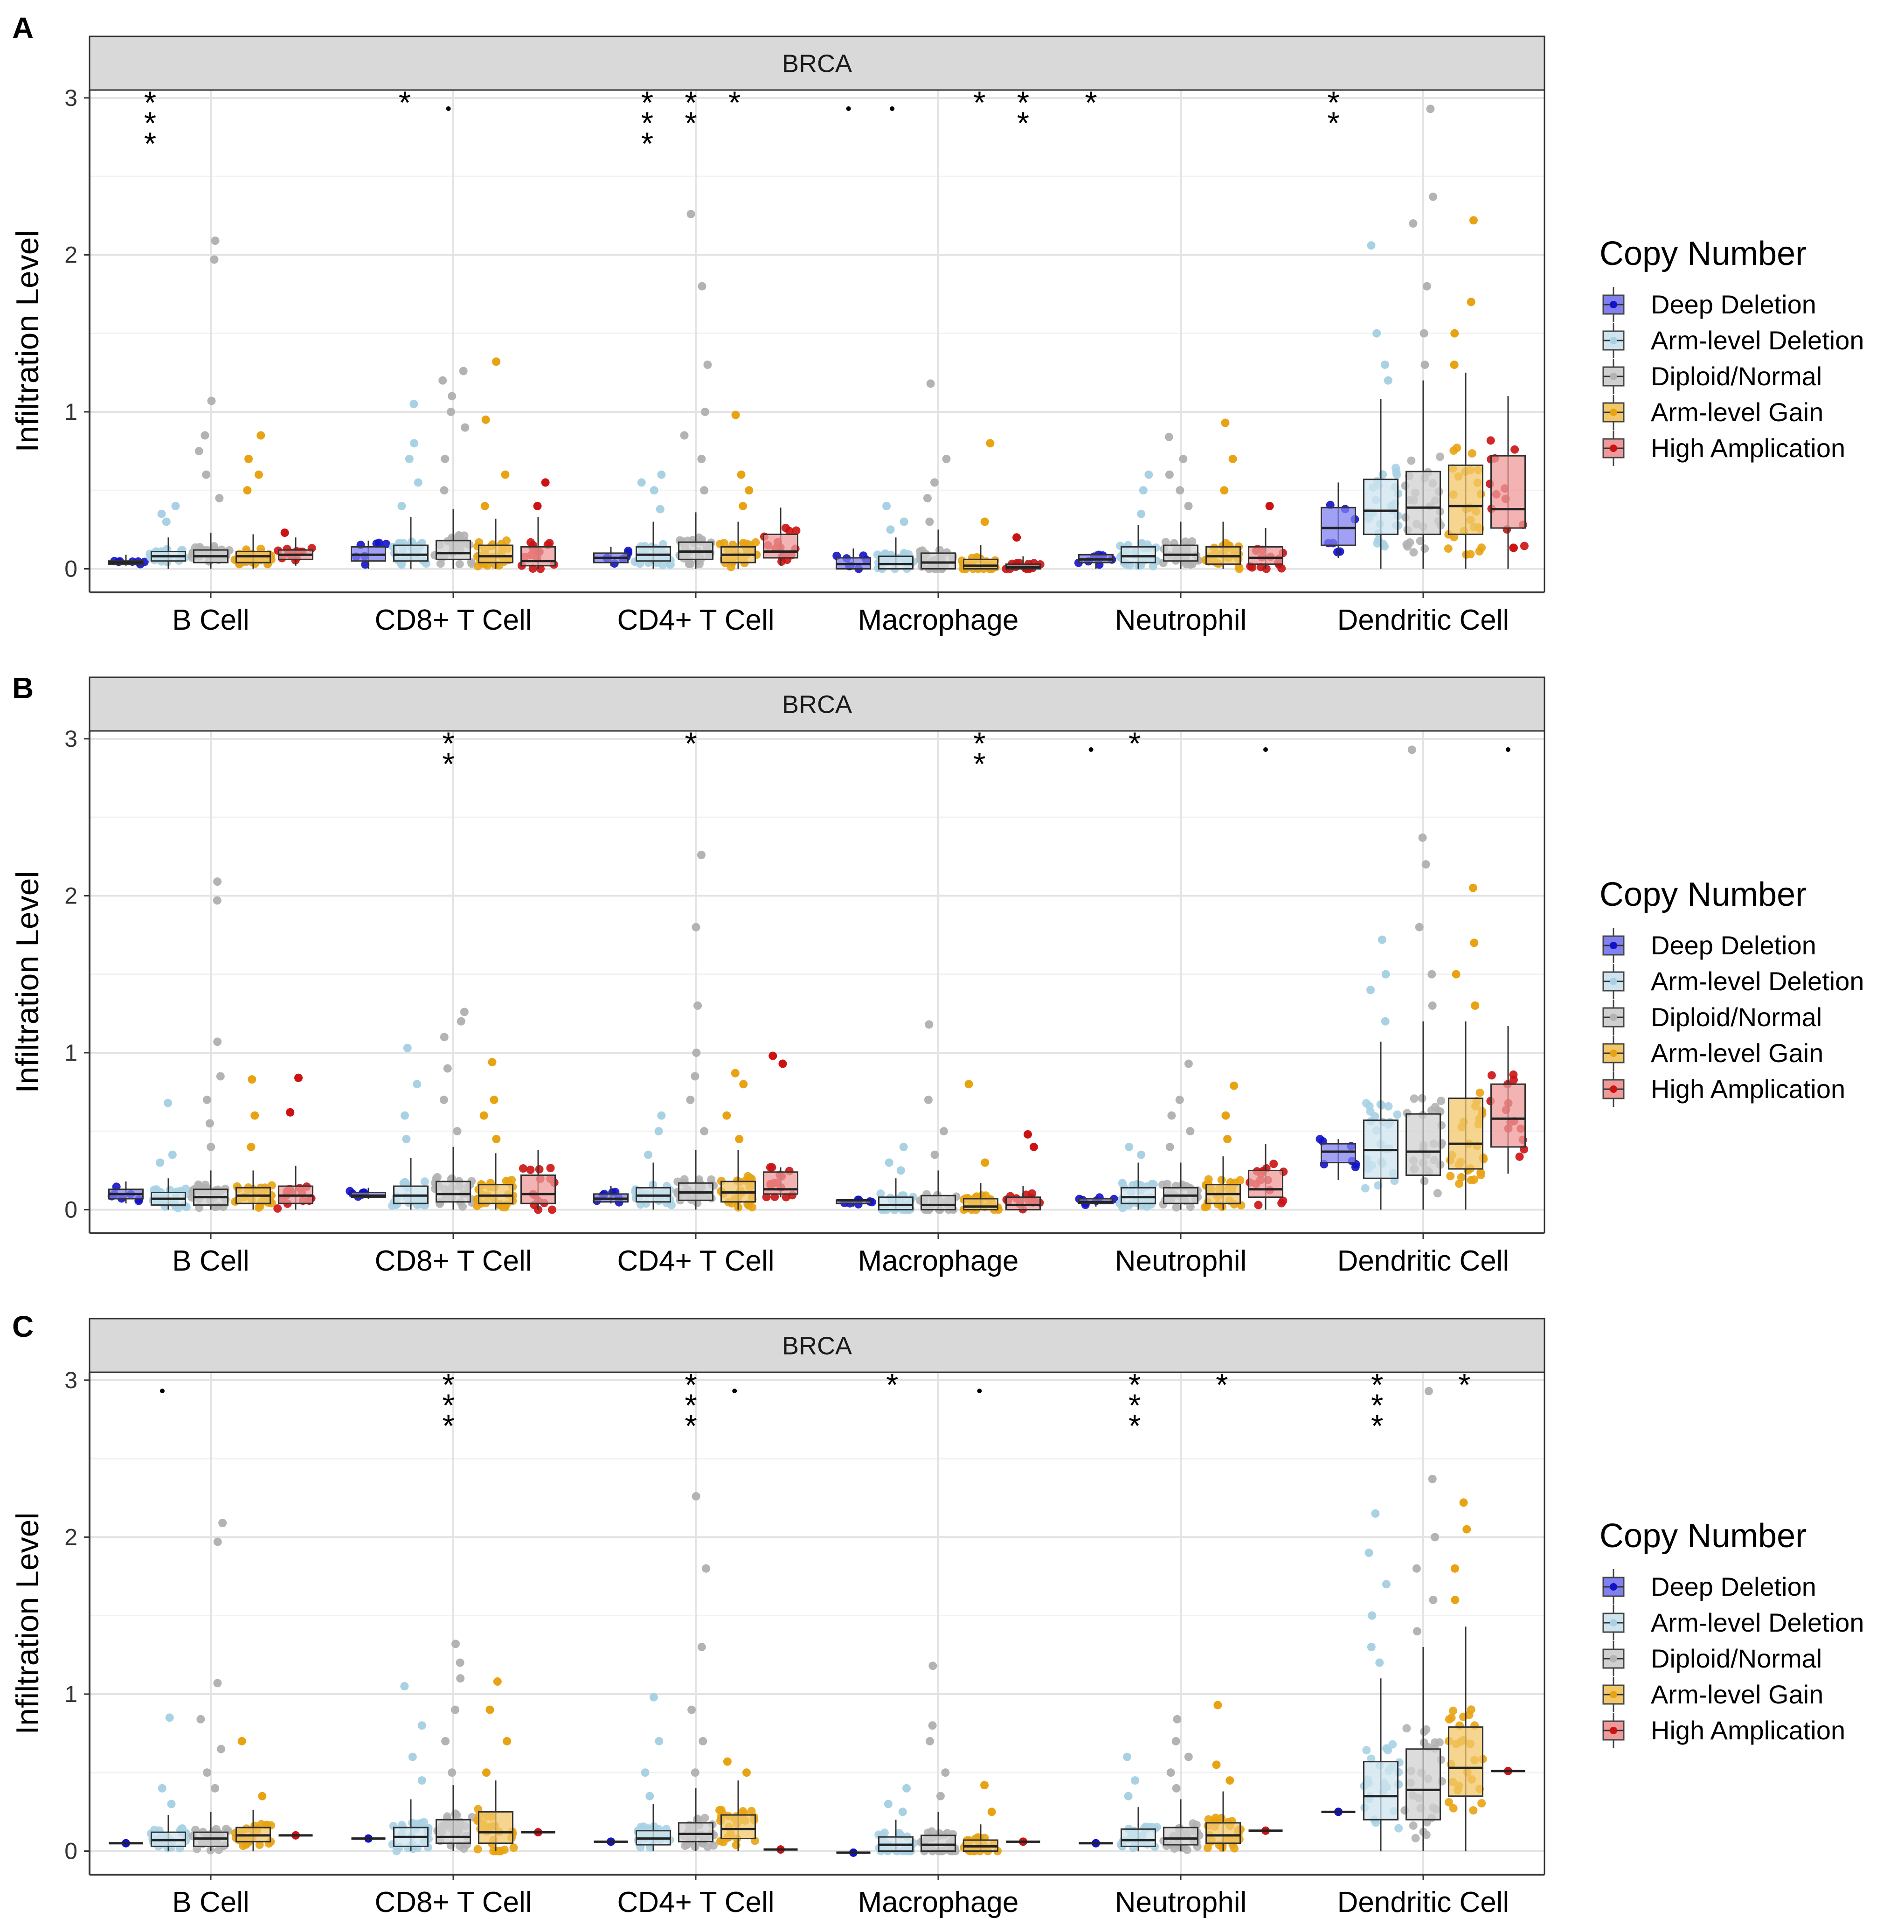  Describe the element at coordinates (1737, 376) in the screenshot. I see `legend-label: Diploid/Normal` at that location.